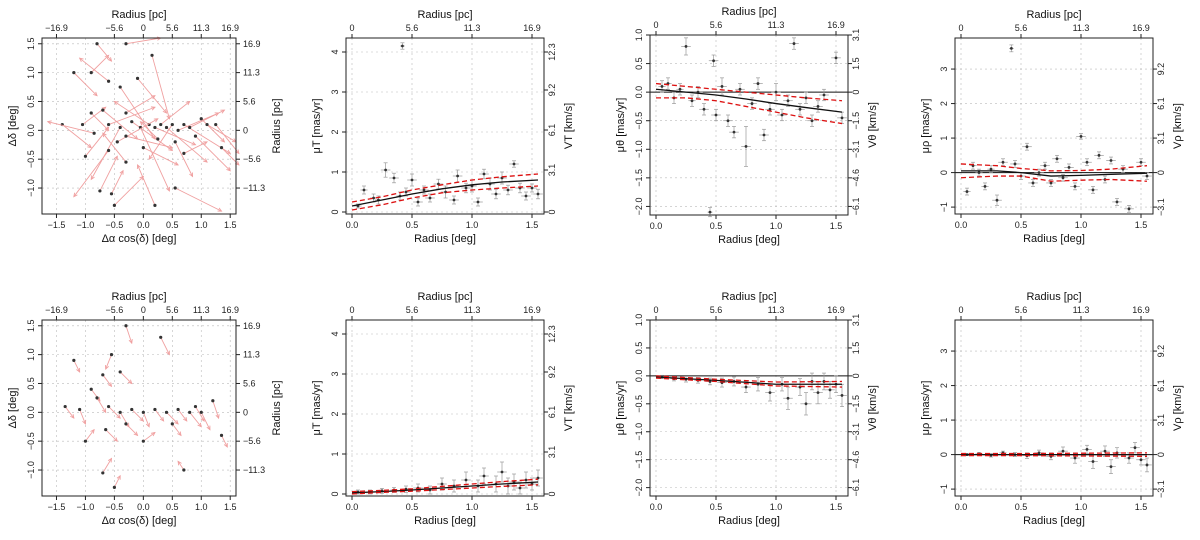  Describe the element at coordinates (569, 408) in the screenshot. I see `y2-axis-title: VT [km/s]` at that location.